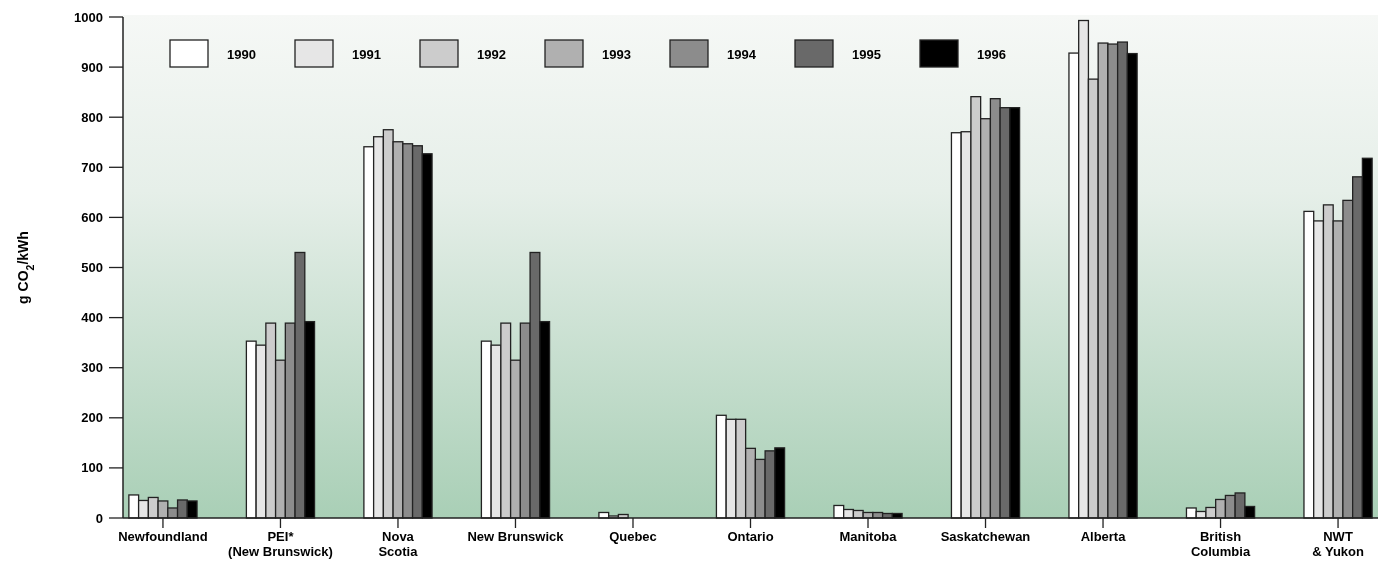 The image size is (1390, 575). I want to click on x-tick-label: NWT & Yukon, so click(1338, 544).